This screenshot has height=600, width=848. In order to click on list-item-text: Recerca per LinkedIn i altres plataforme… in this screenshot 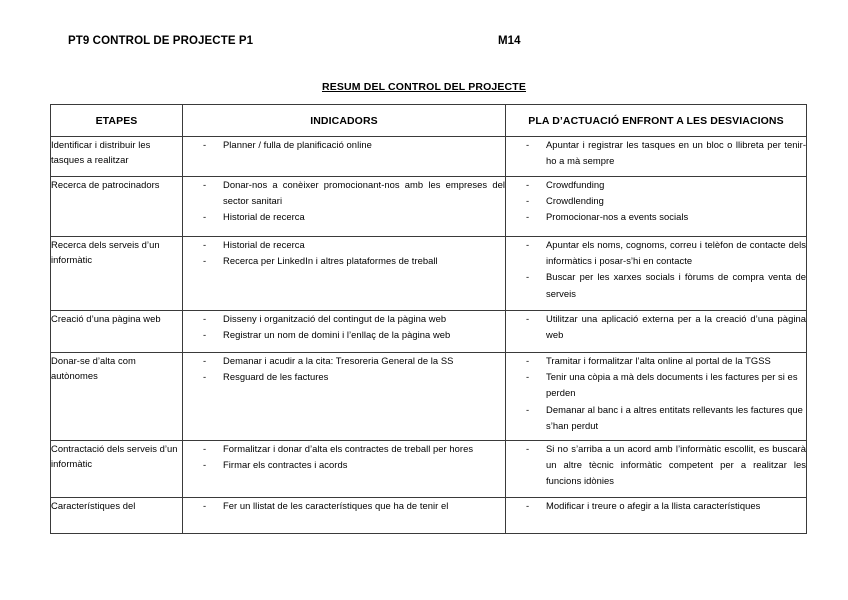, I will do `click(330, 261)`.